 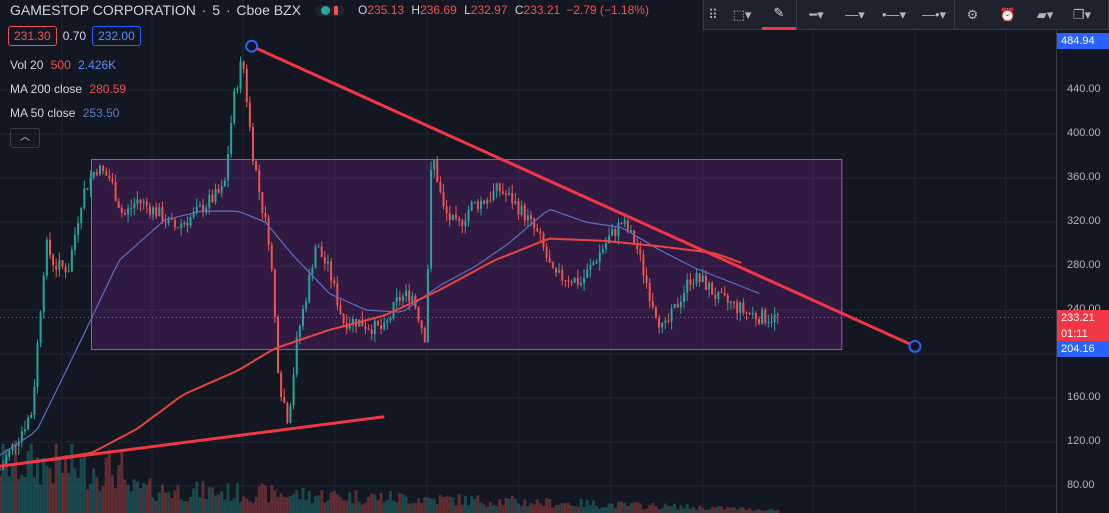 I want to click on select-shape-icon: ⬚▾, so click(x=742, y=14).